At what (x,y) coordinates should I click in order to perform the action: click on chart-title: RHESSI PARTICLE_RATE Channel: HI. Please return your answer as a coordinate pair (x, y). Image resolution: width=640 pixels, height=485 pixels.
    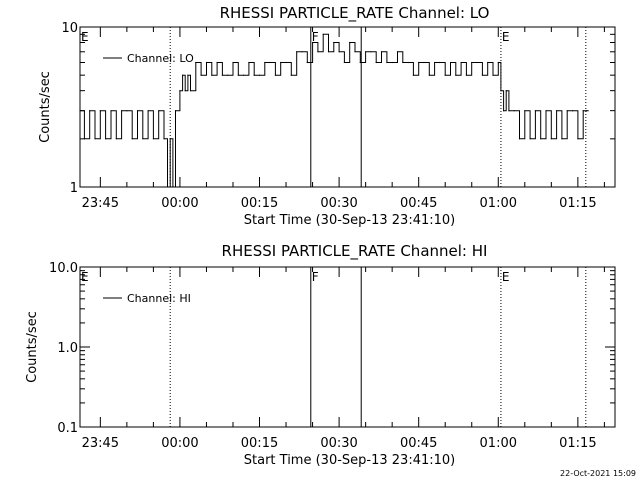
    Looking at the image, I should click on (355, 251).